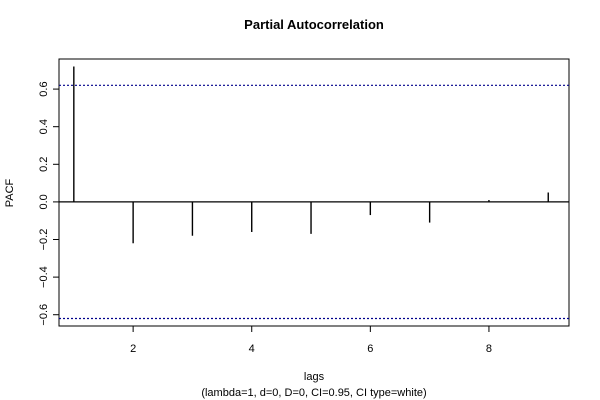 This screenshot has width=600, height=400. I want to click on x-axis-label: lags, so click(314, 377).